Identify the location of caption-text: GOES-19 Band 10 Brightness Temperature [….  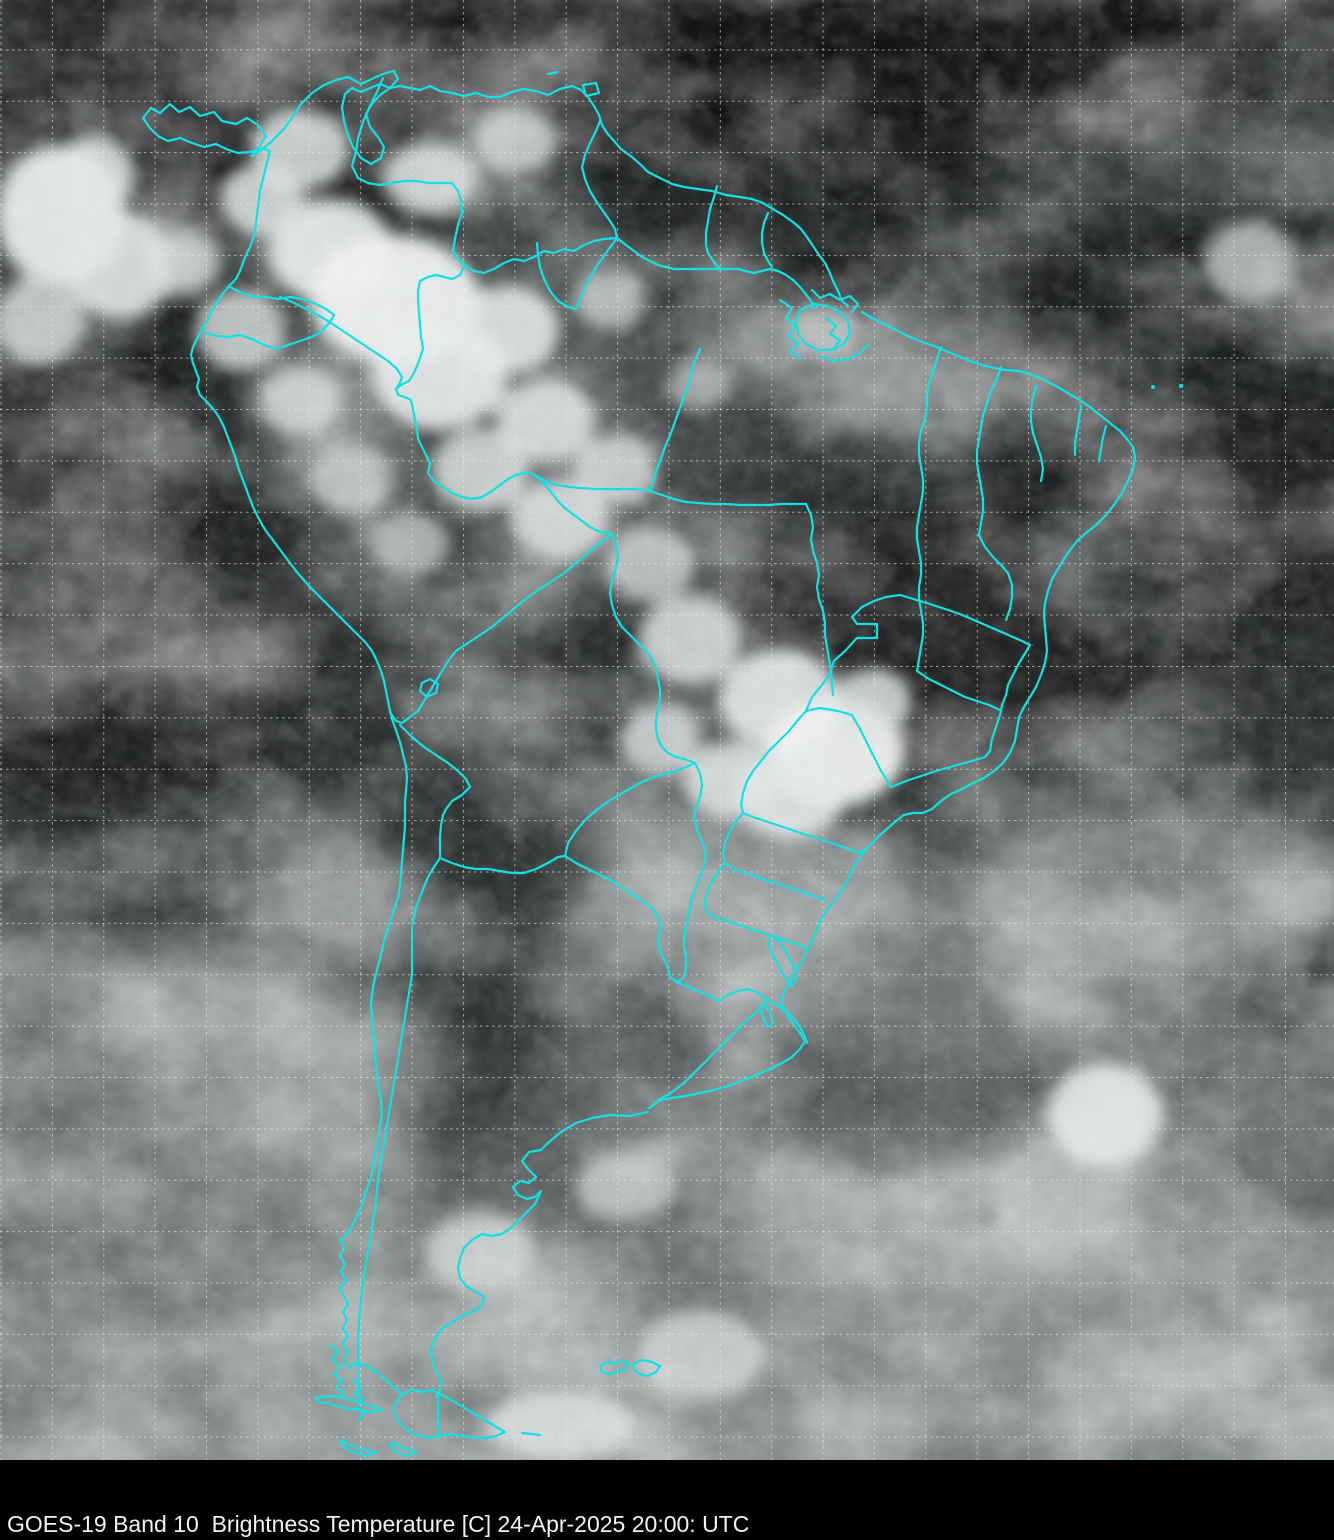
(378, 1524).